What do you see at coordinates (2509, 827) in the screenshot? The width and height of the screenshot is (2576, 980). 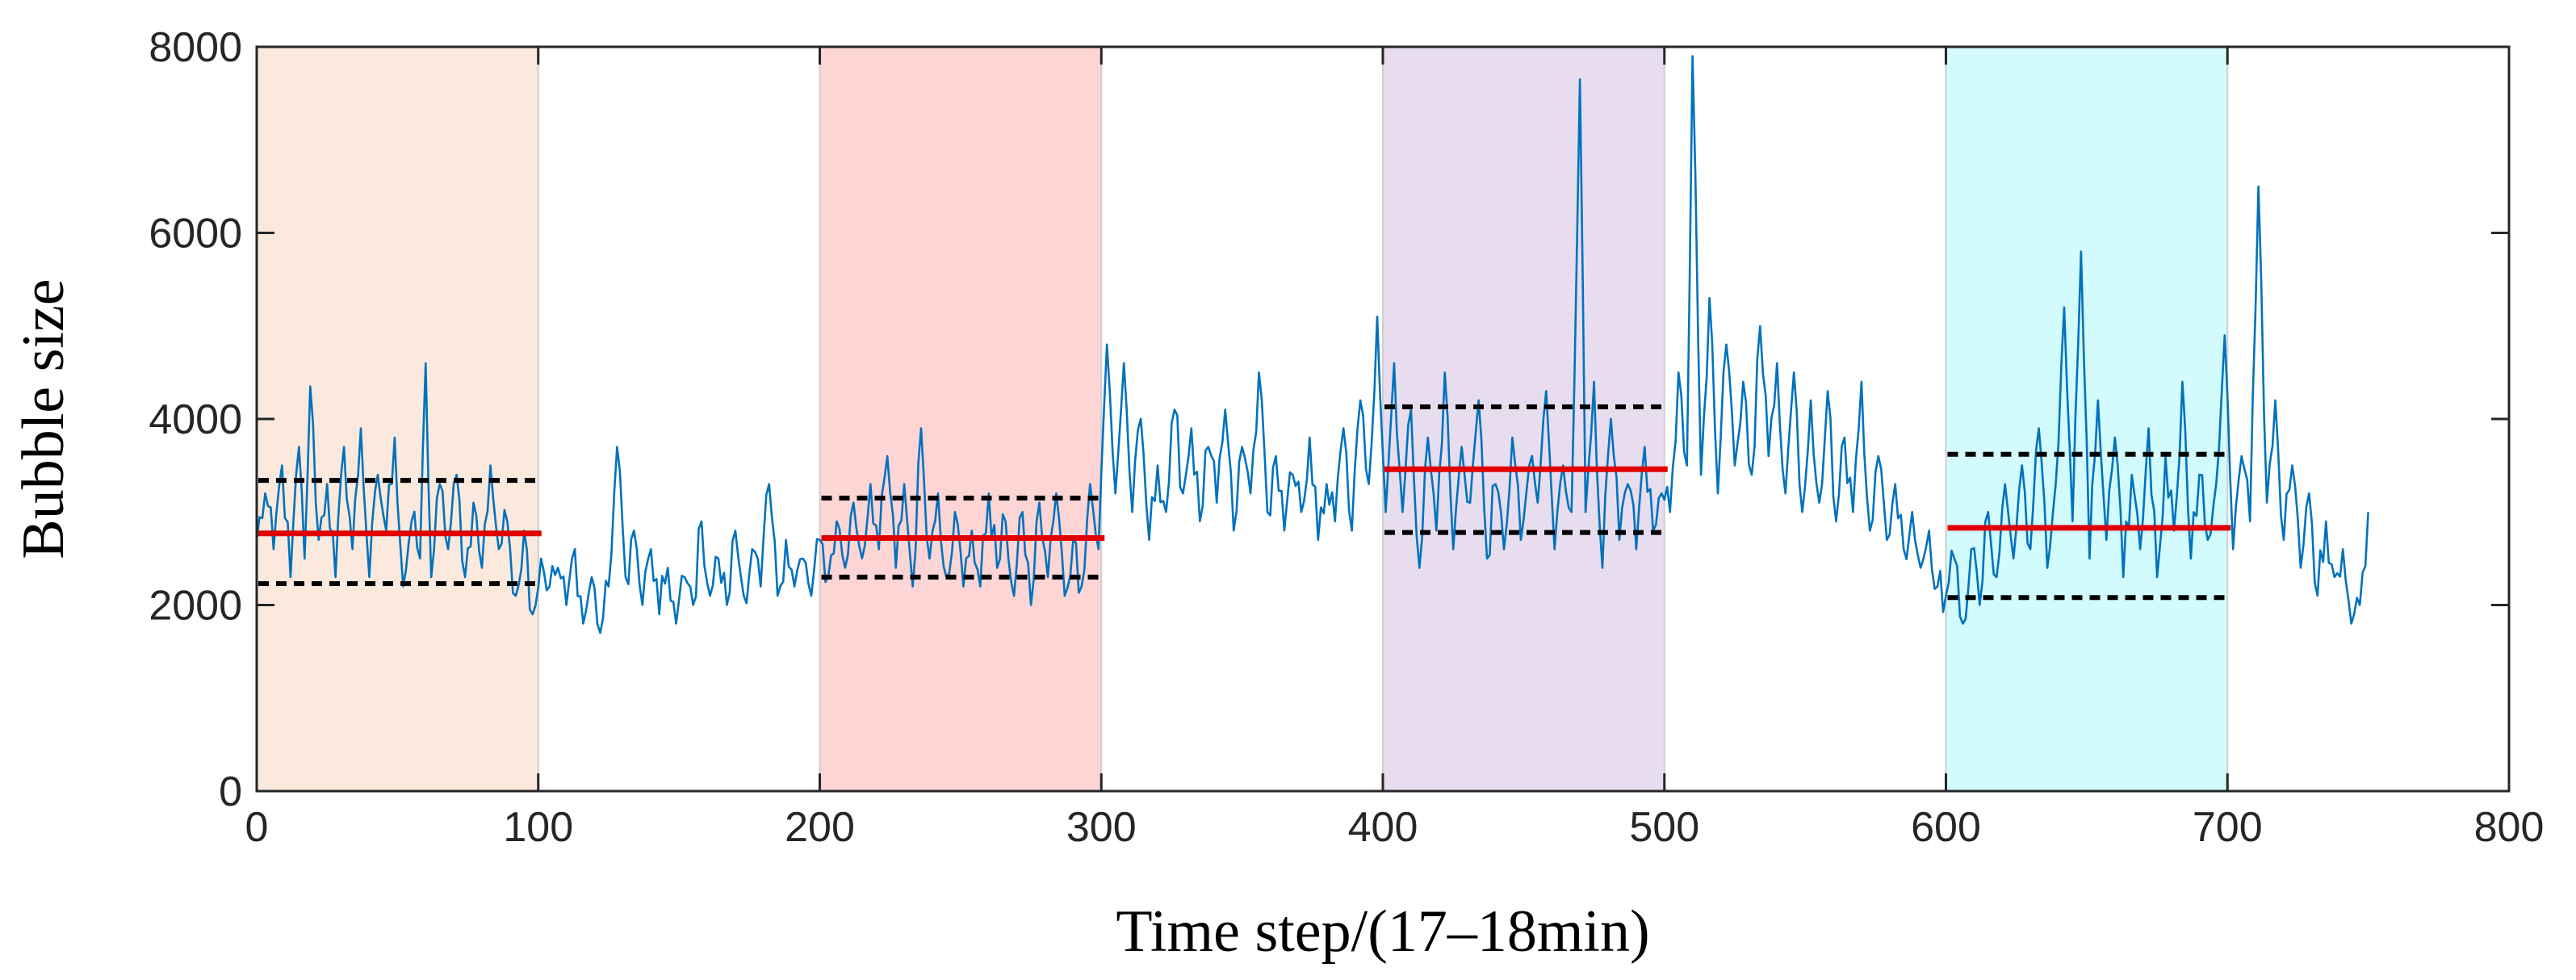 I see `x-tick-label-800: 800` at bounding box center [2509, 827].